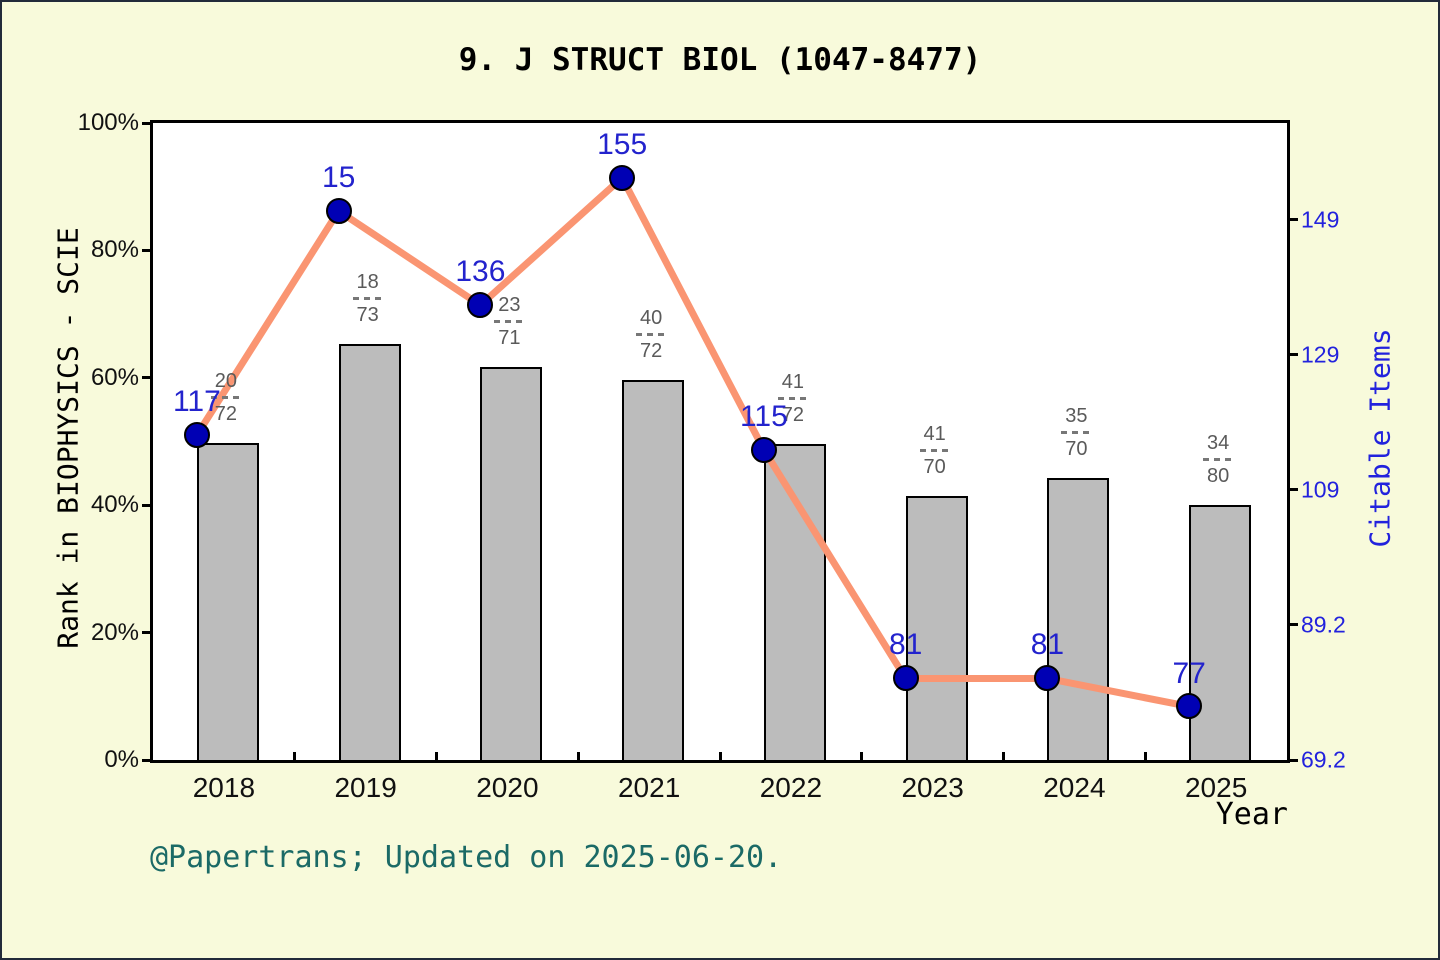  Describe the element at coordinates (224, 787) in the screenshot. I see `x-axis-tick-label-2018: 2018` at that location.